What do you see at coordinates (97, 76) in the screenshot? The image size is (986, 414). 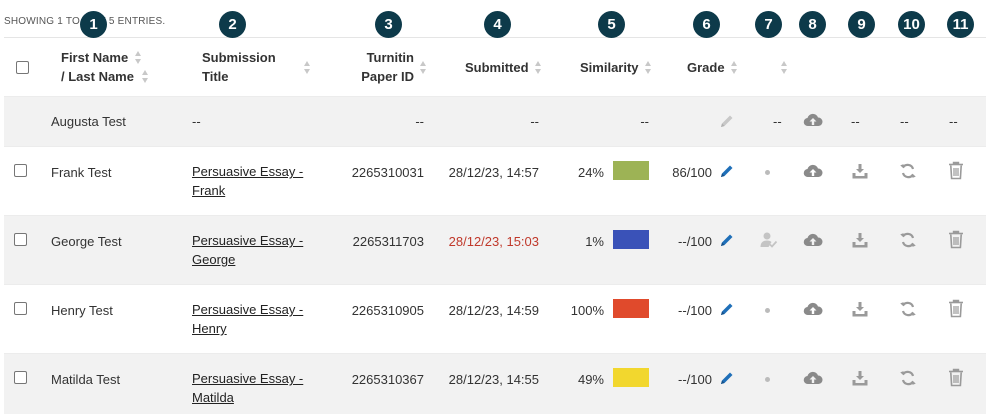 I see `header-name-line2: / Last Name` at bounding box center [97, 76].